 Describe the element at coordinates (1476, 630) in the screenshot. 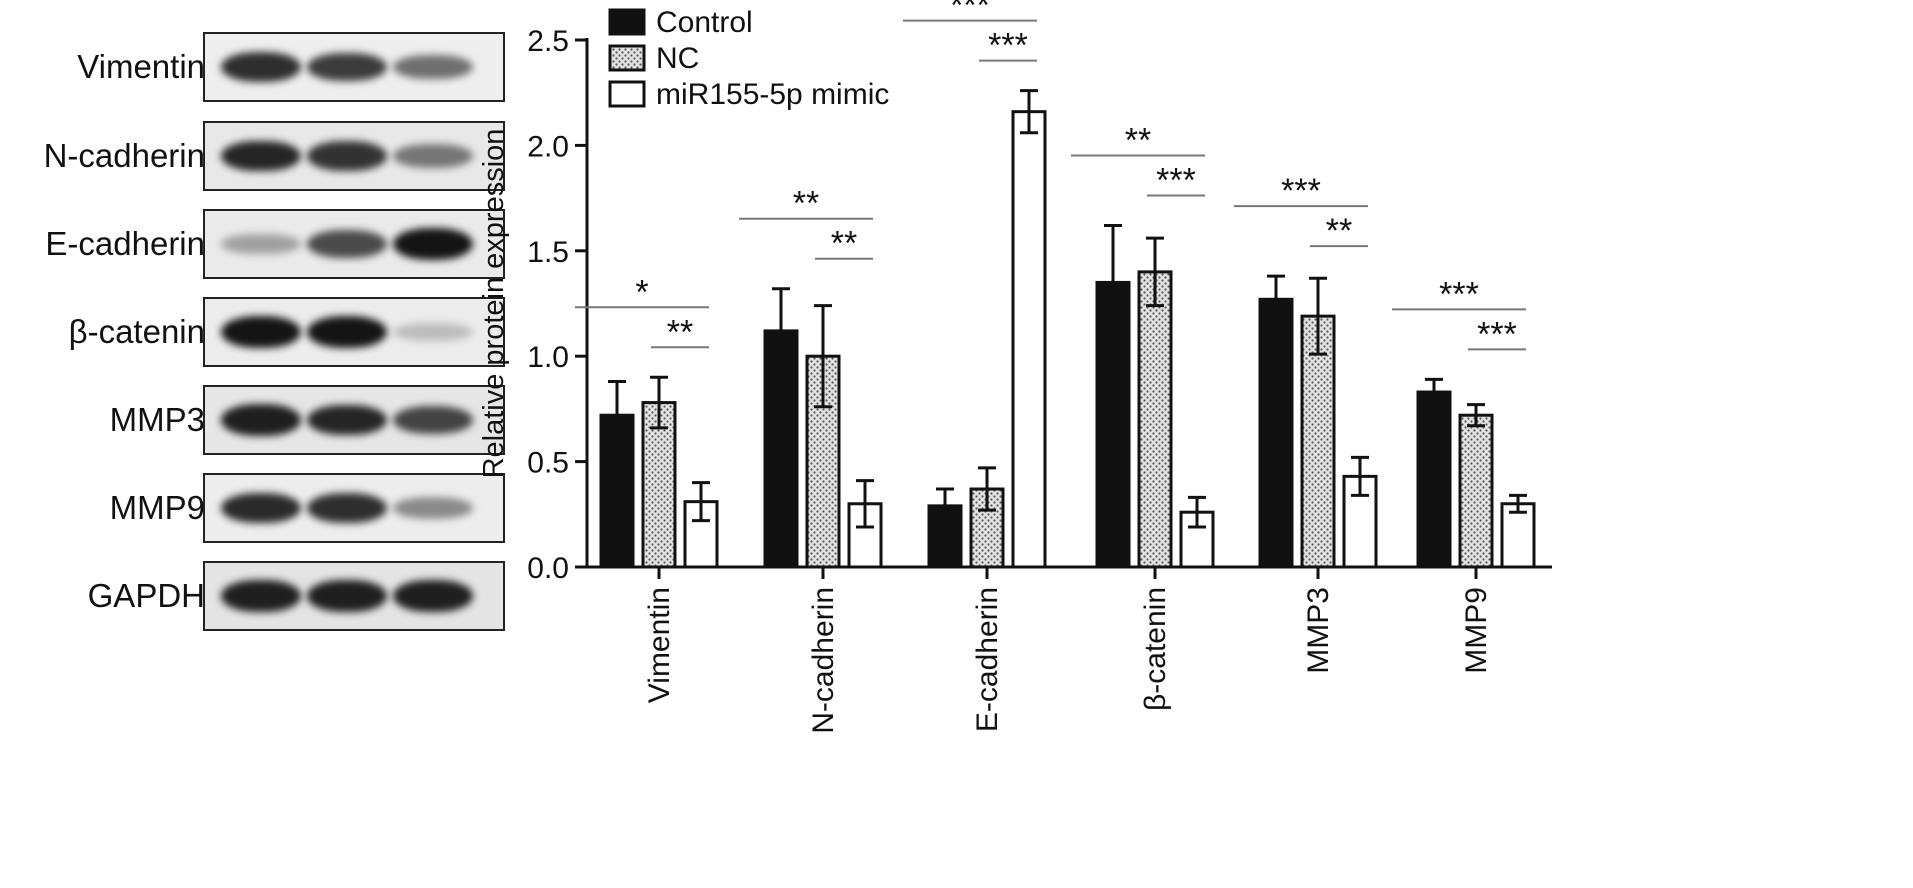

I see `x-tick-label: MMP9` at that location.